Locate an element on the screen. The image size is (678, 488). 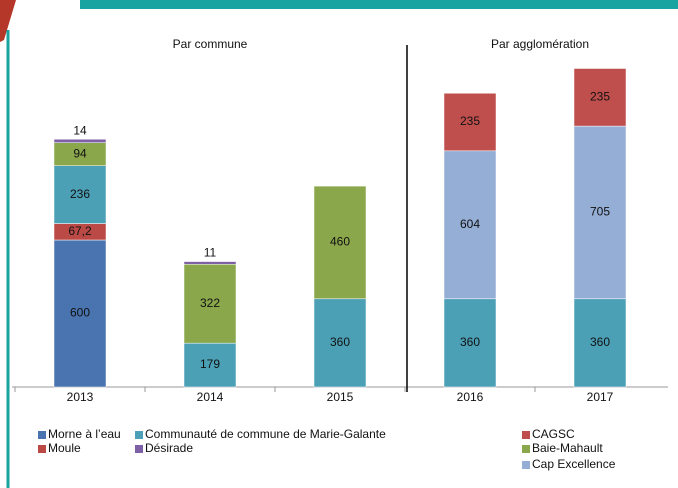
x-tick-label: 2015 is located at coordinates (340, 397).